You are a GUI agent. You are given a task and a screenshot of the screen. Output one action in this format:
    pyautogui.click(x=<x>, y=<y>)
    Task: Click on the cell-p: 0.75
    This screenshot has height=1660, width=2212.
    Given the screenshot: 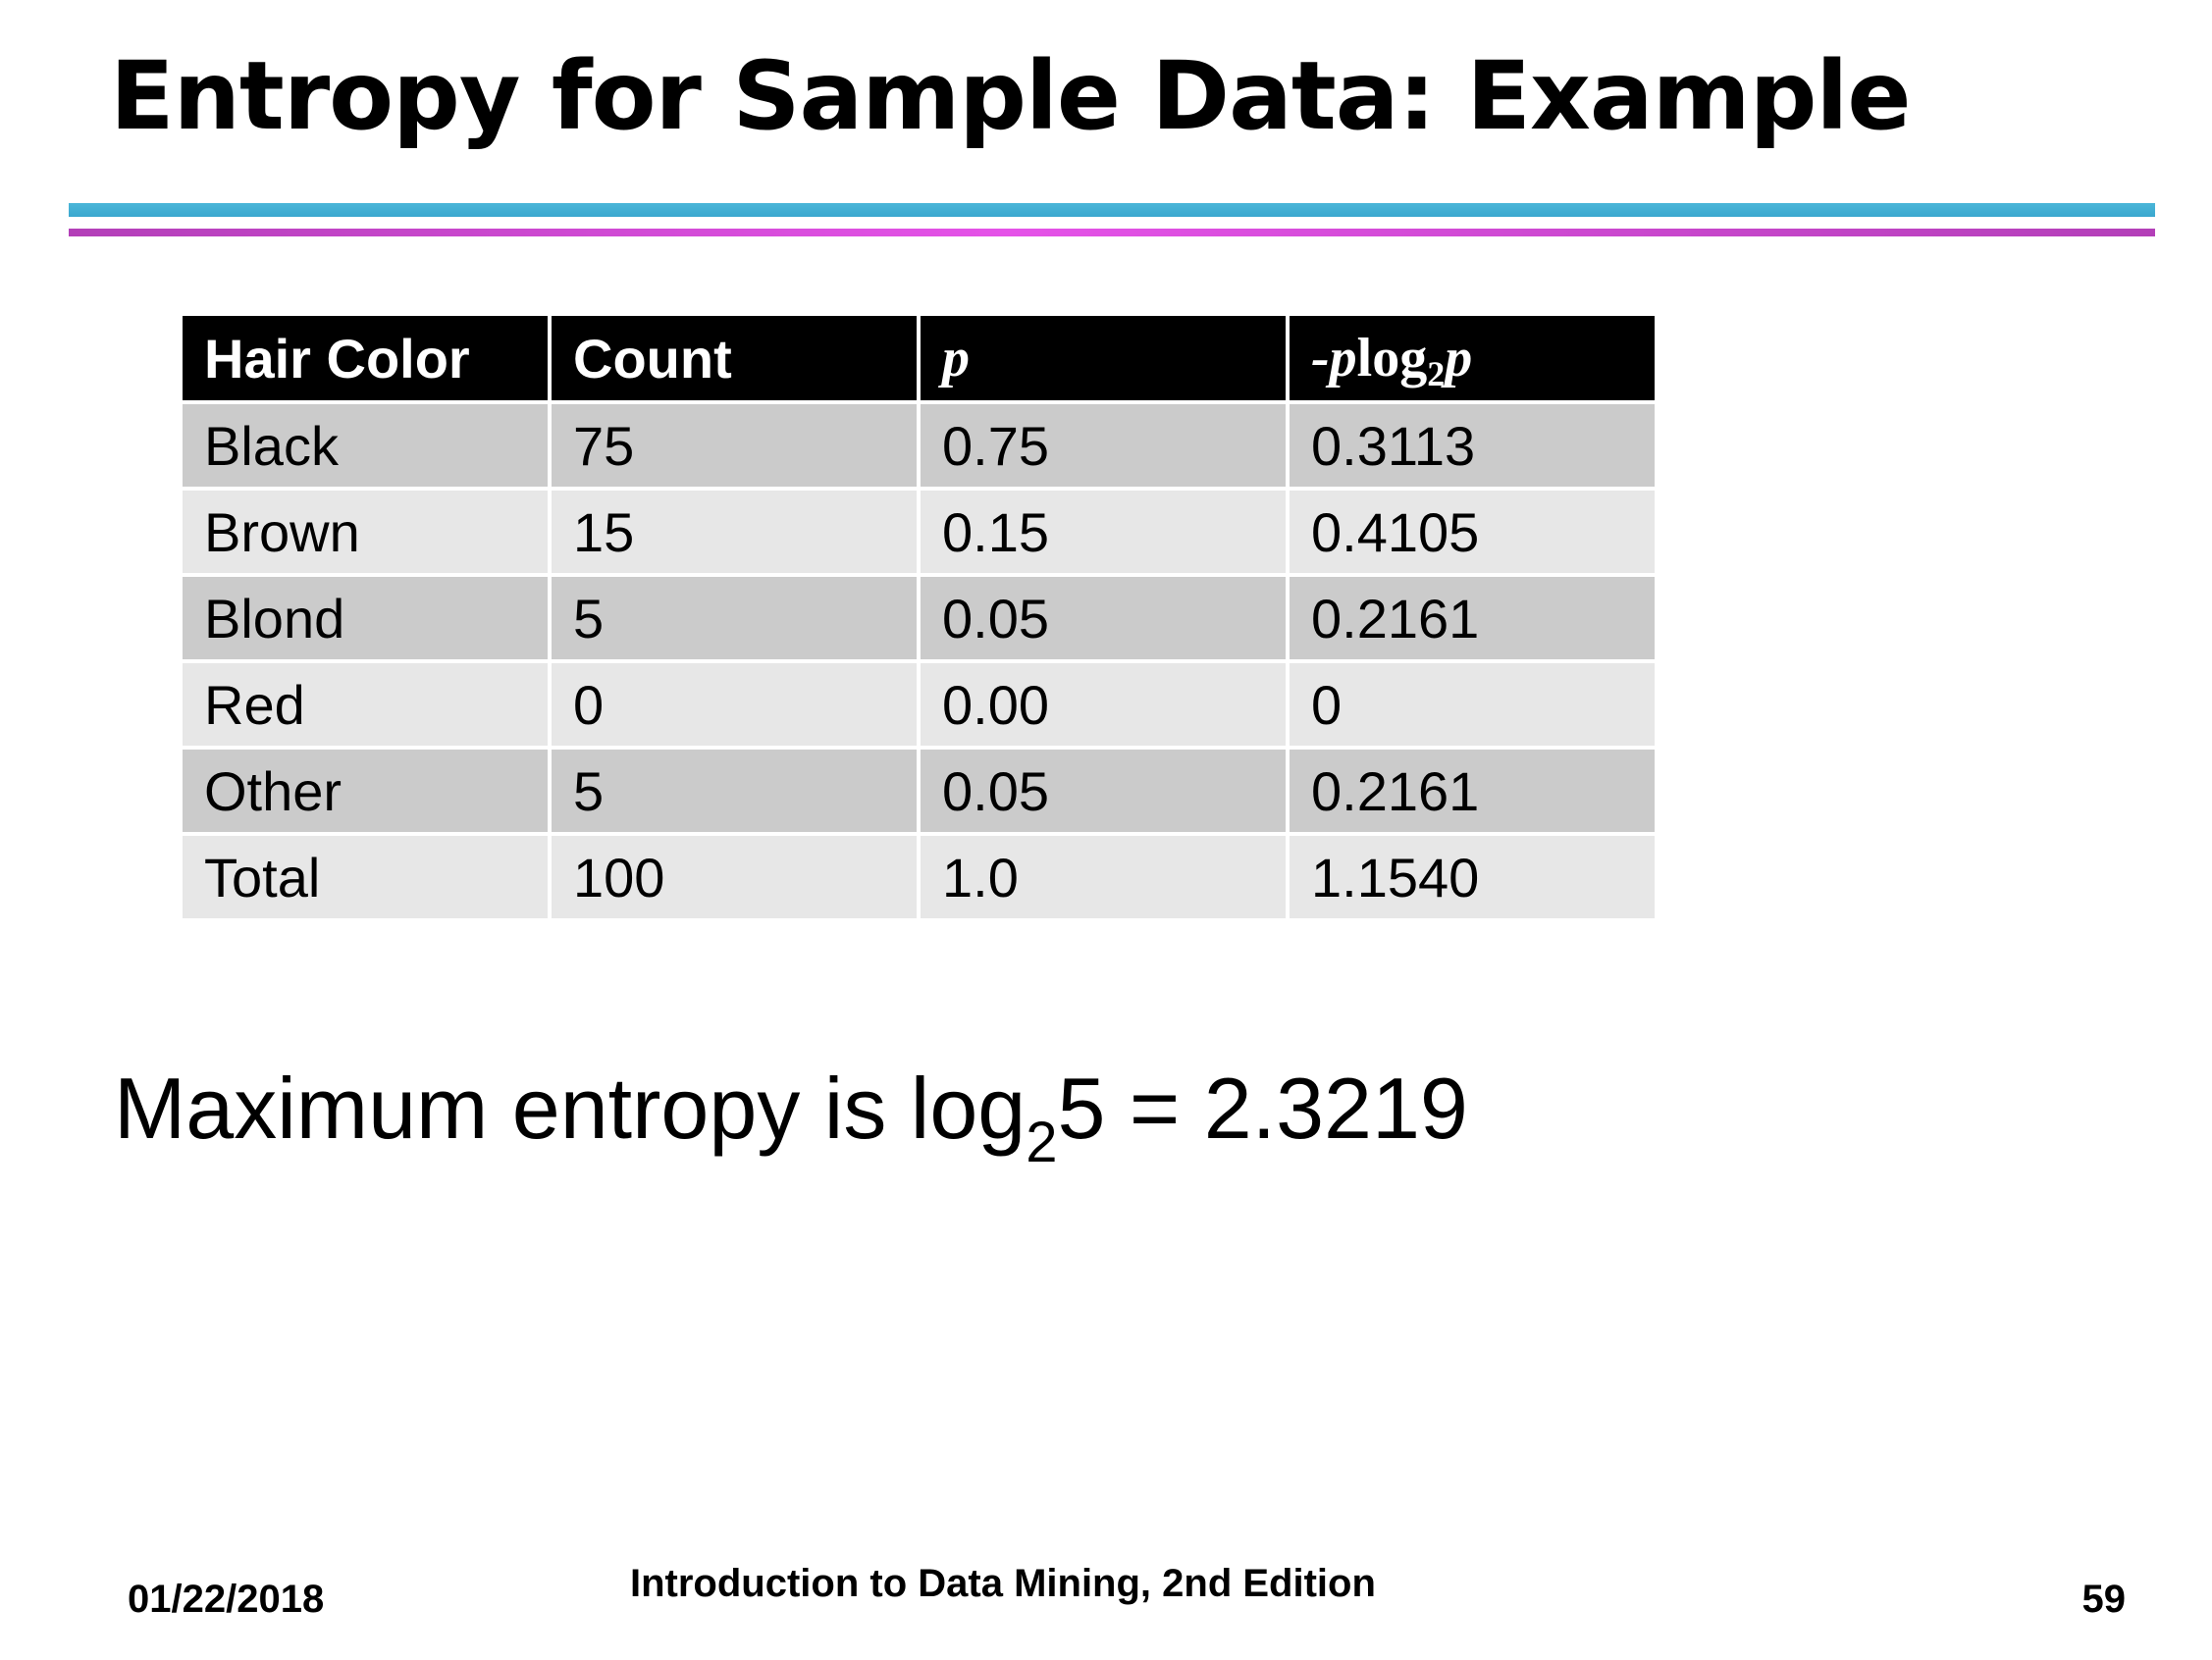 What is the action you would take?
    pyautogui.click(x=1103, y=445)
    